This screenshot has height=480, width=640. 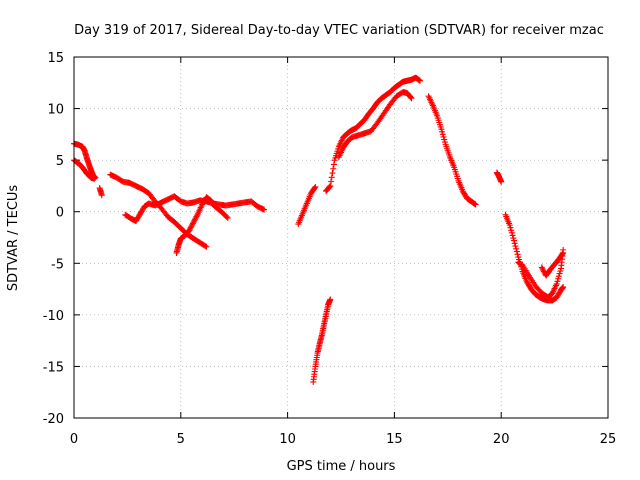 I want to click on y-tick-label: -15, so click(x=53, y=367).